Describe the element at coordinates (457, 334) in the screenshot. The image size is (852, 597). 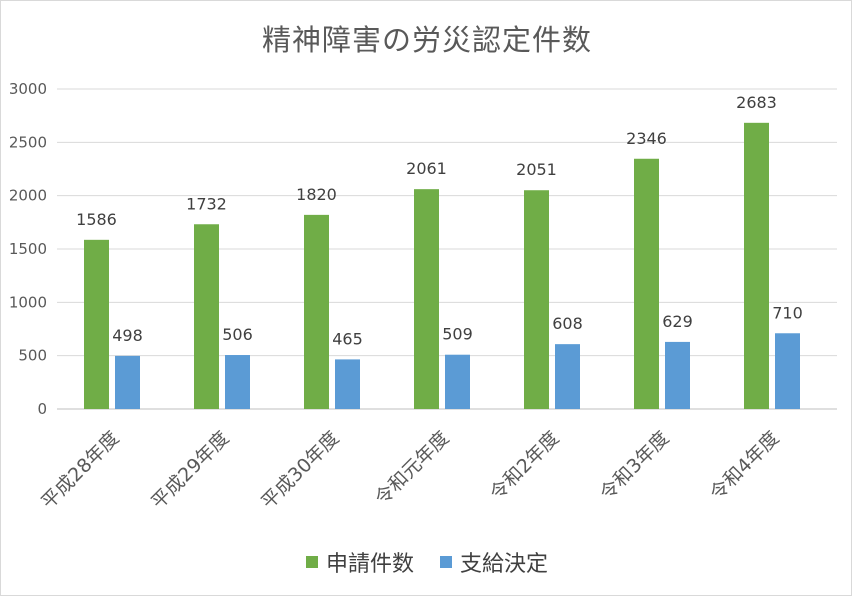
I see `data-label: 509` at that location.